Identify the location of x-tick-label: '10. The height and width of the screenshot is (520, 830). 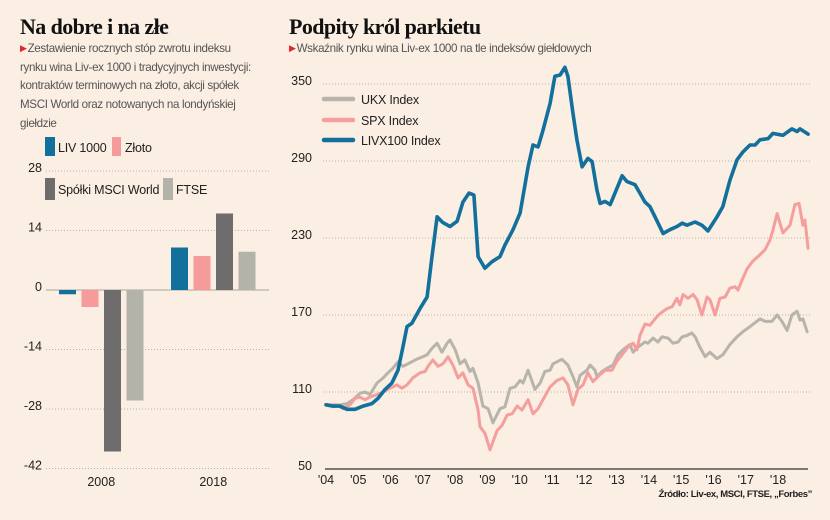
(520, 480).